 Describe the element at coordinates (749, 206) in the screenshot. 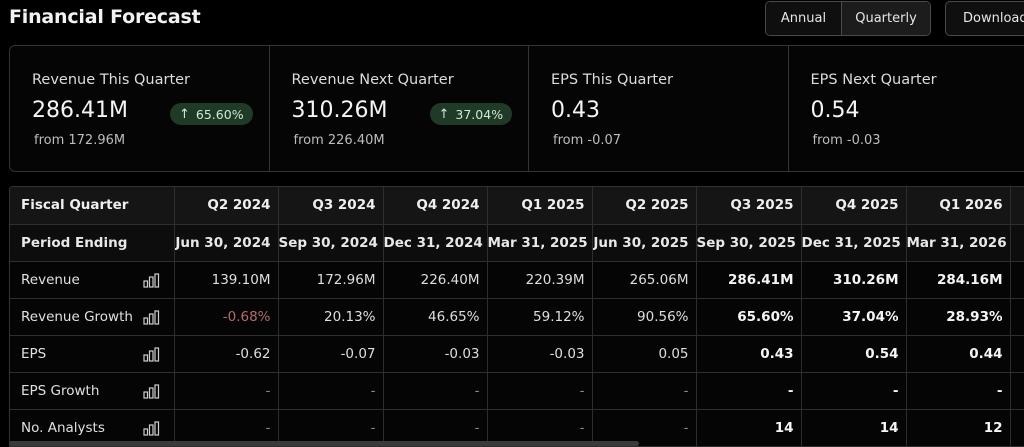

I see `header-quarter: Q3 2025` at that location.